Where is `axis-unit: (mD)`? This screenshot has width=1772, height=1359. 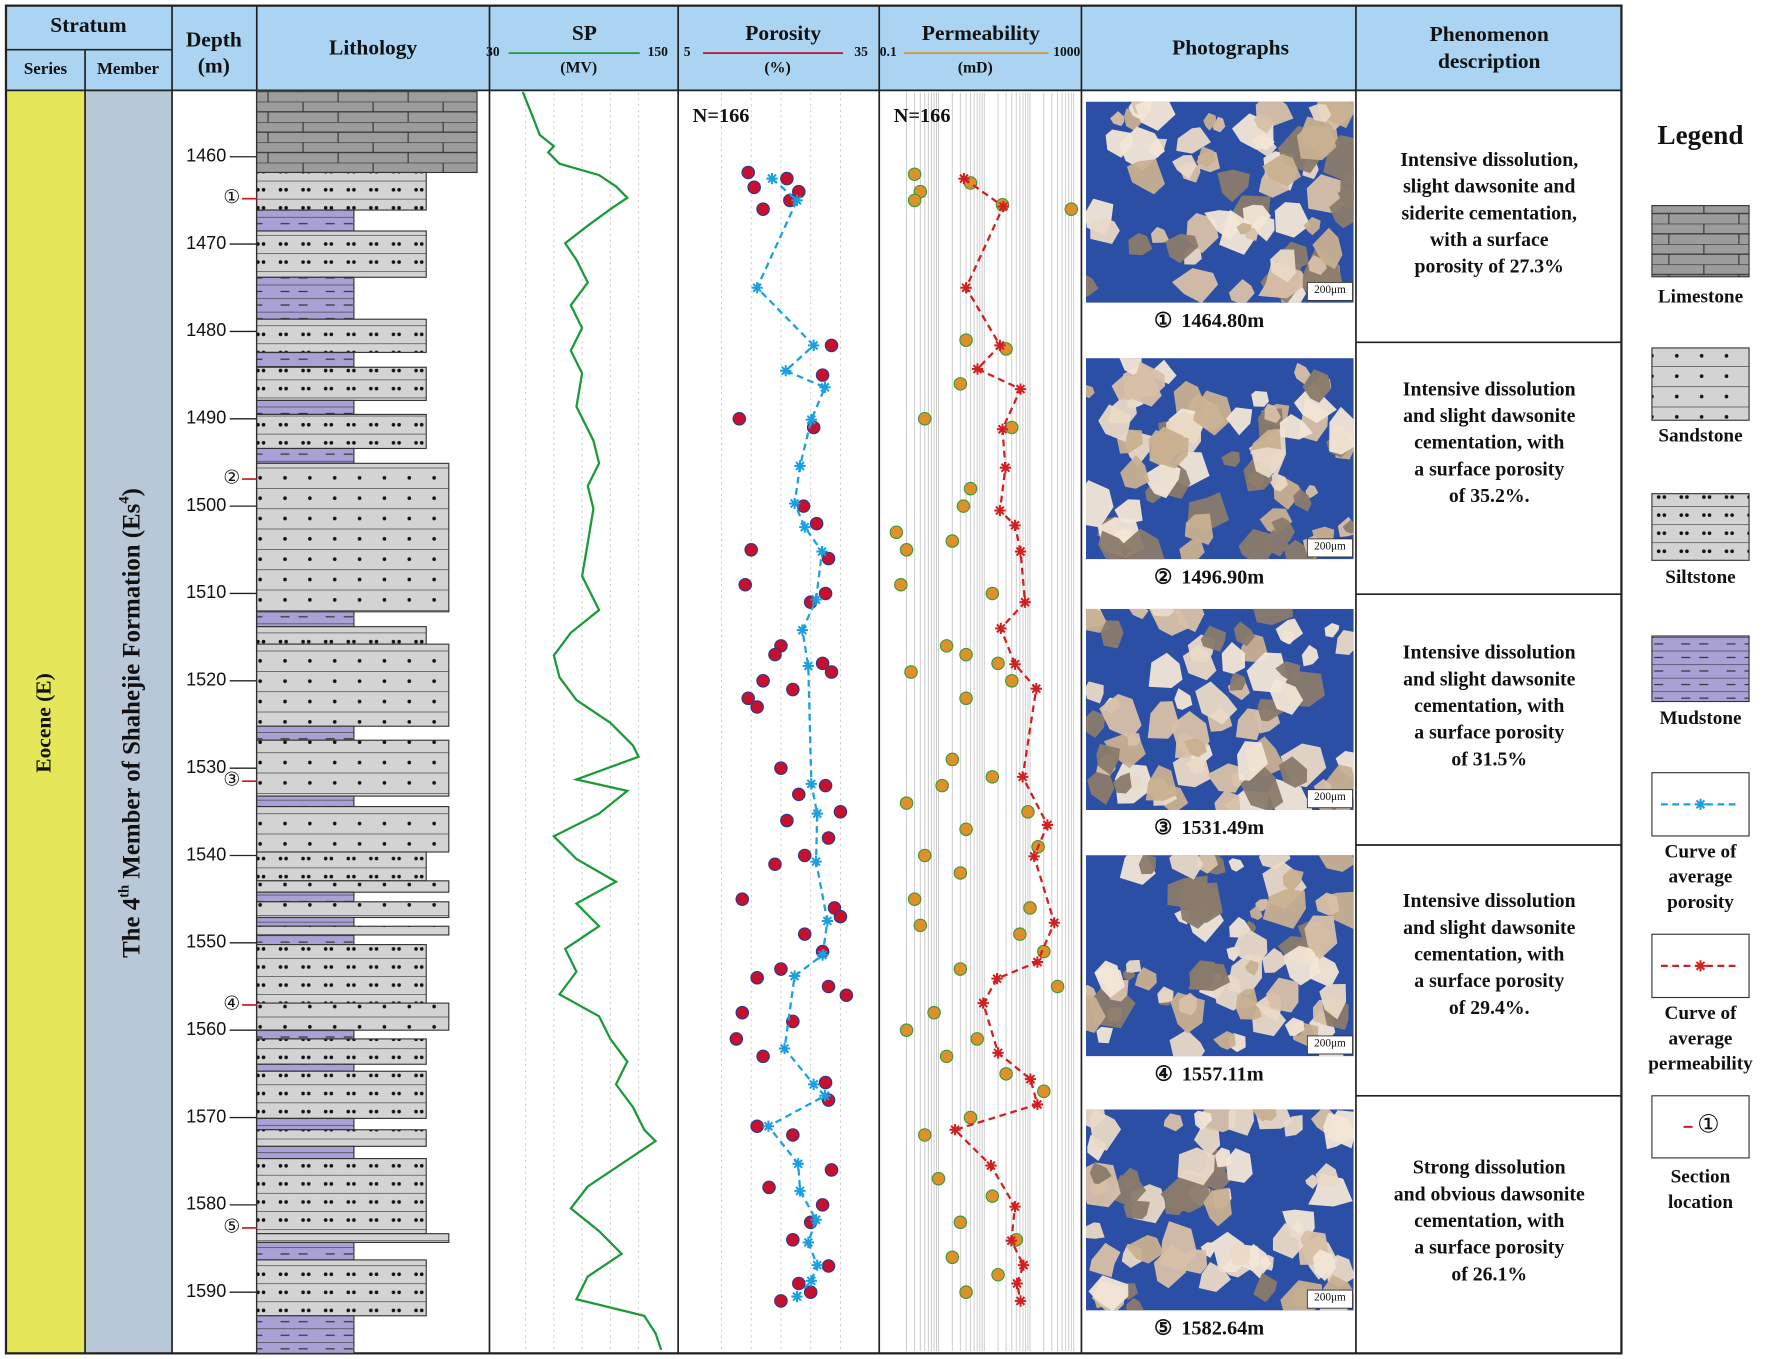 axis-unit: (mD) is located at coordinates (975, 68).